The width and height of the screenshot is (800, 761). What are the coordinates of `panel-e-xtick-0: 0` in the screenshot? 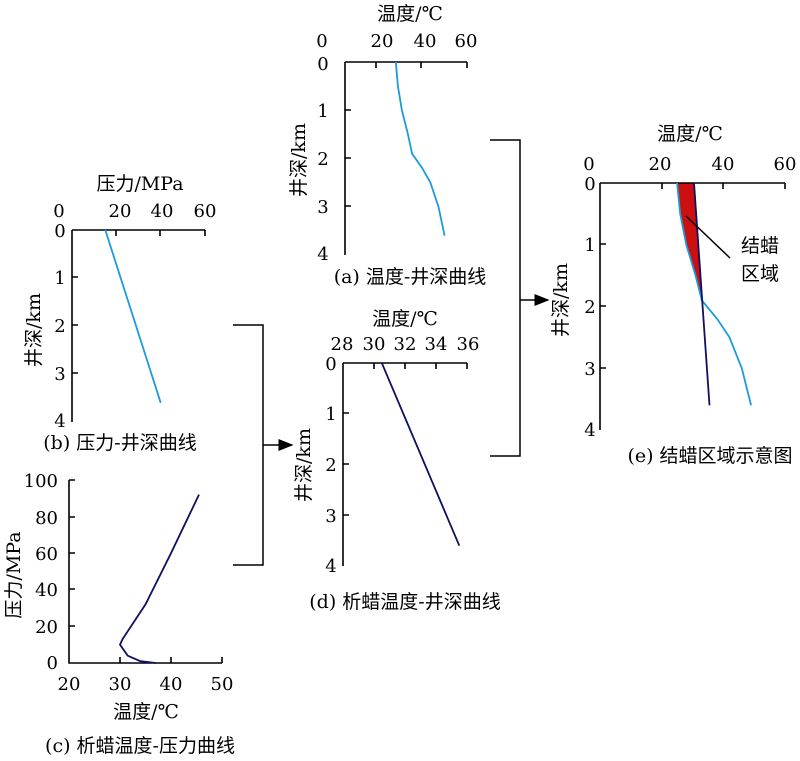 It's located at (588, 164).